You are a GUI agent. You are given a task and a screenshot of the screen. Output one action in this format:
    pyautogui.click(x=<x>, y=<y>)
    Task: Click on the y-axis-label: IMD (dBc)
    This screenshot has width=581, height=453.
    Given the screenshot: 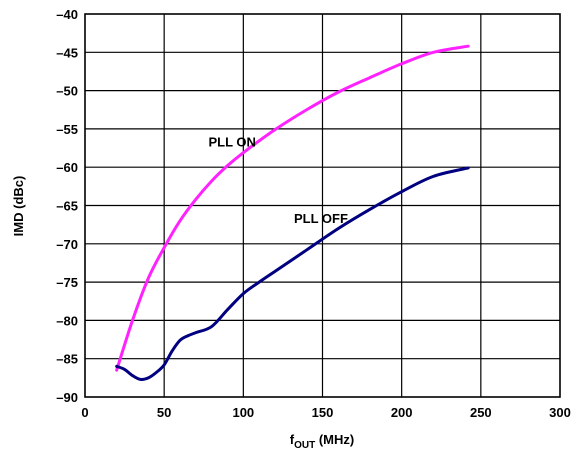 What is the action you would take?
    pyautogui.click(x=18, y=206)
    